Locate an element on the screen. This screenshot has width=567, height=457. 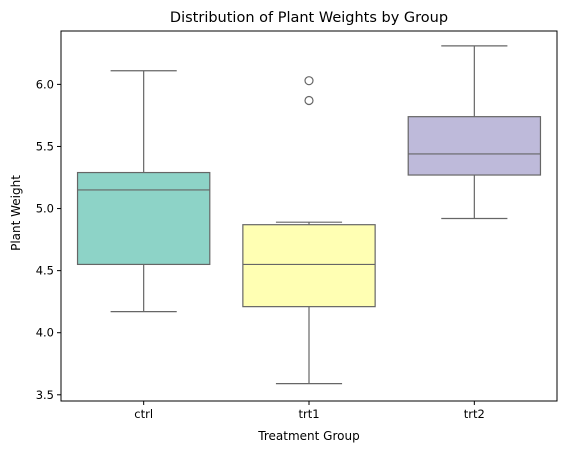
x-tick-label: trt2 is located at coordinates (474, 414).